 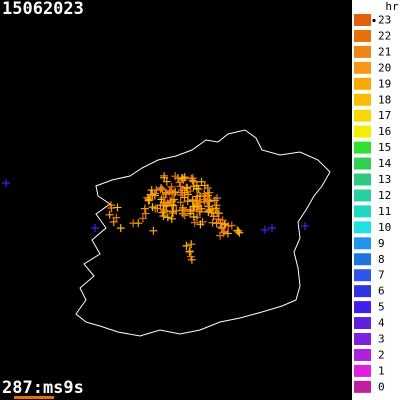 I want to click on footer-bar, so click(x=34, y=397).